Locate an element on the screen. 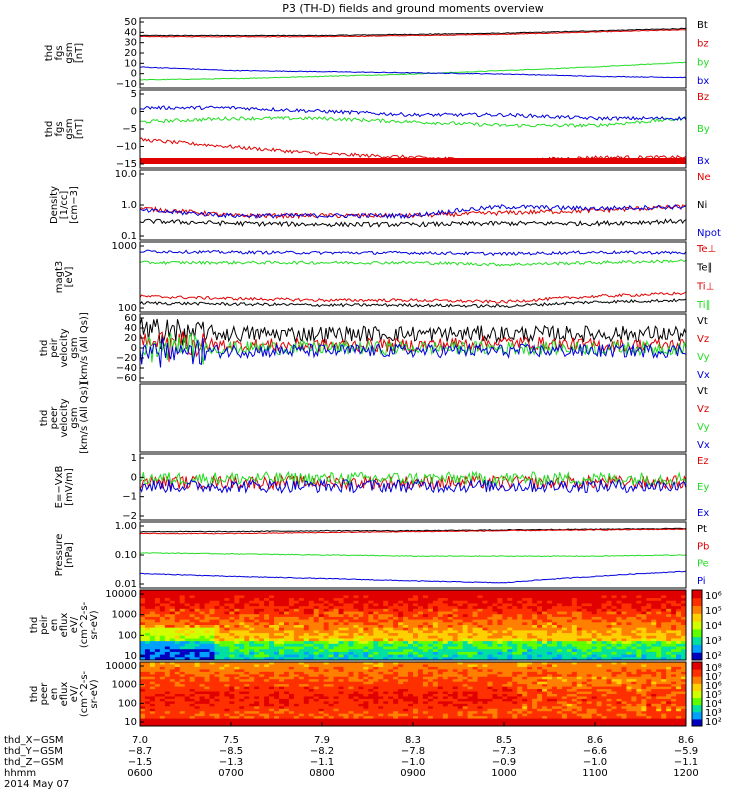  ylabel-p7: E=−VxB [mV/m] is located at coordinates (64, 487).